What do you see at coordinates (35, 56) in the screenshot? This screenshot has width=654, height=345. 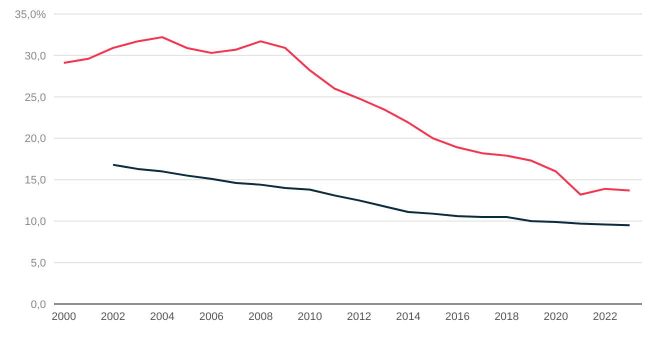 I see `y-tick-label: 30,0` at bounding box center [35, 56].